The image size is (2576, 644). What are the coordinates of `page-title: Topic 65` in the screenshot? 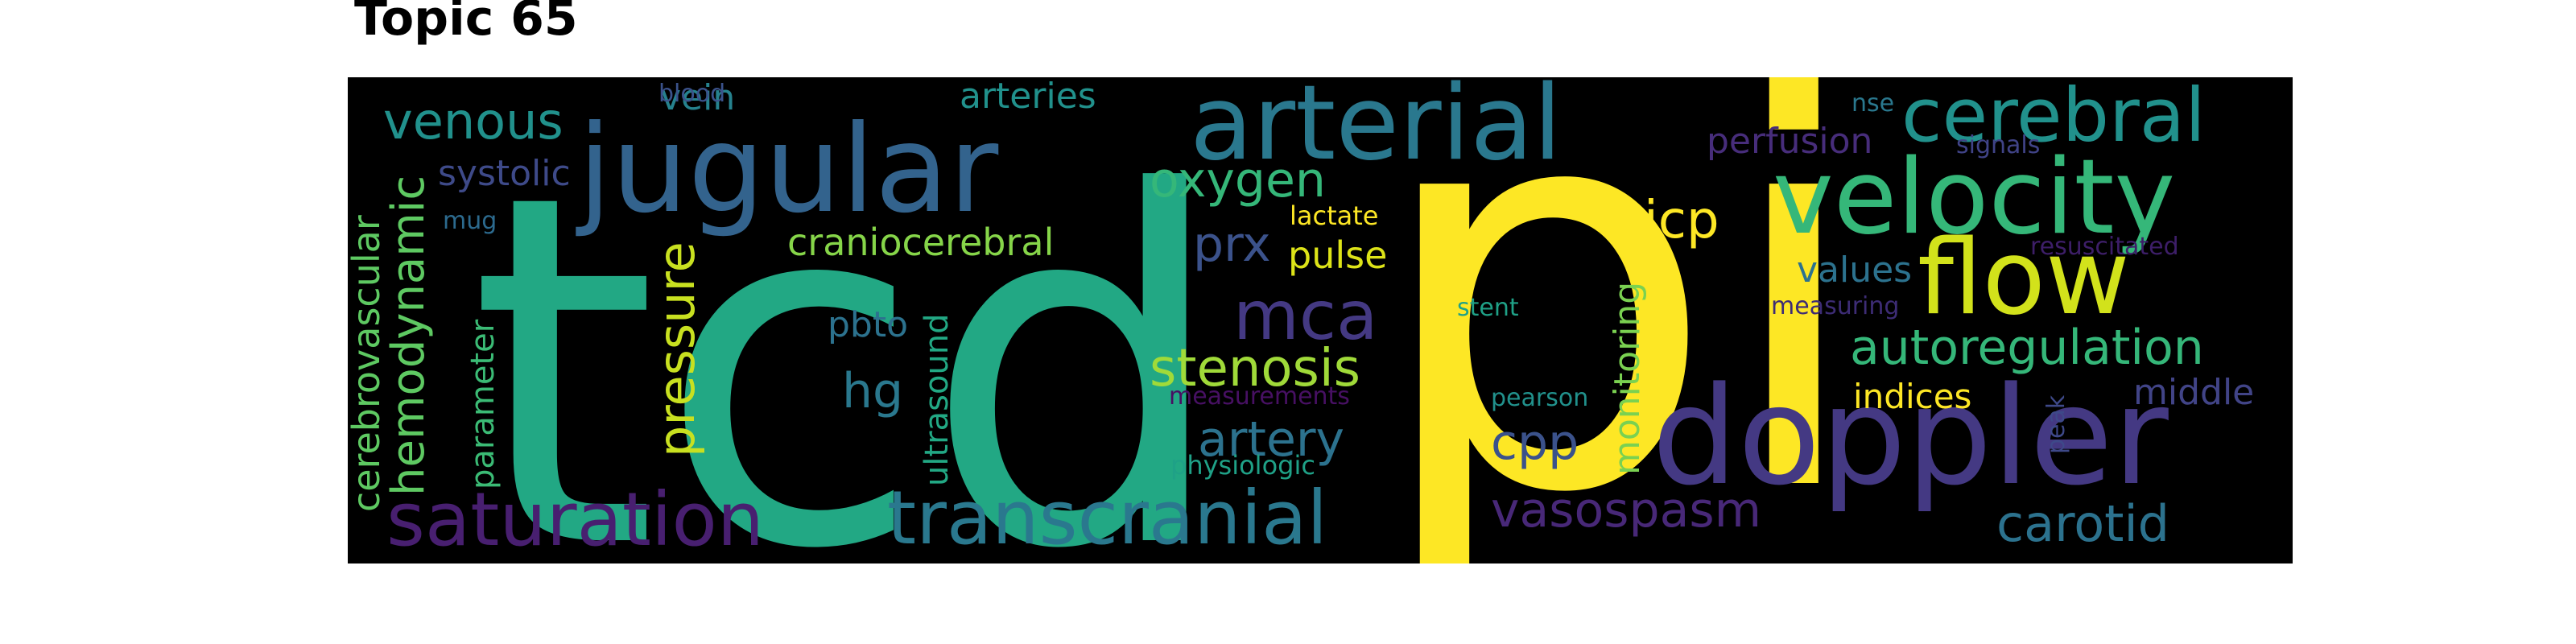 It's located at (466, 23).